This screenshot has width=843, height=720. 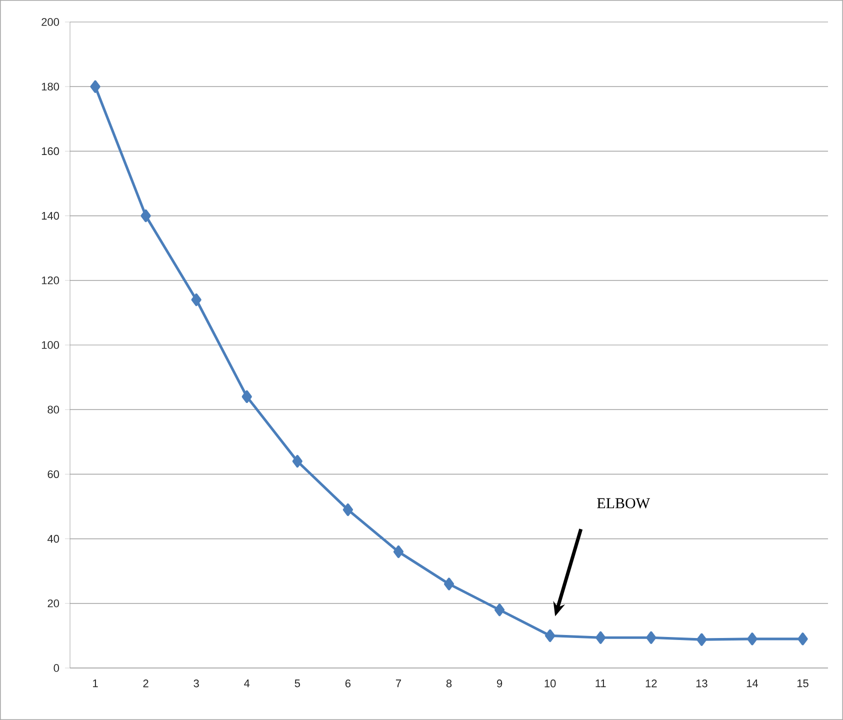 What do you see at coordinates (95, 684) in the screenshot?
I see `x-tick-label: 1` at bounding box center [95, 684].